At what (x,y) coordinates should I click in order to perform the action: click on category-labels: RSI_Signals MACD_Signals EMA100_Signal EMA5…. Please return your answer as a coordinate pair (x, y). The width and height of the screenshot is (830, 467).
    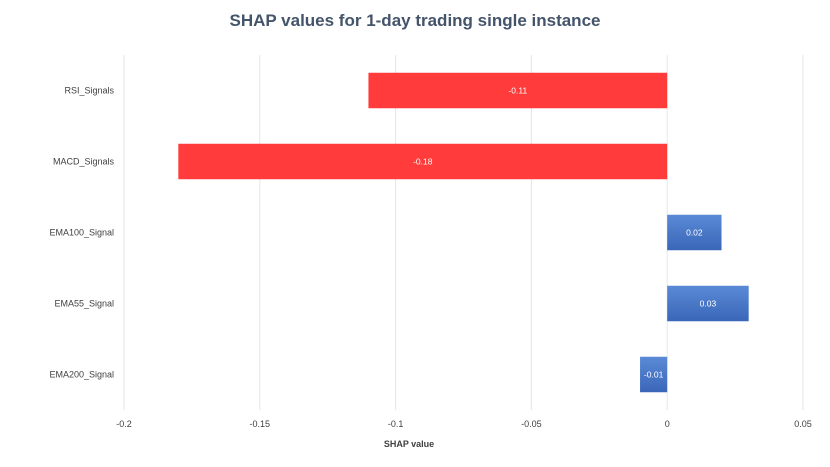
    Looking at the image, I should click on (81, 233).